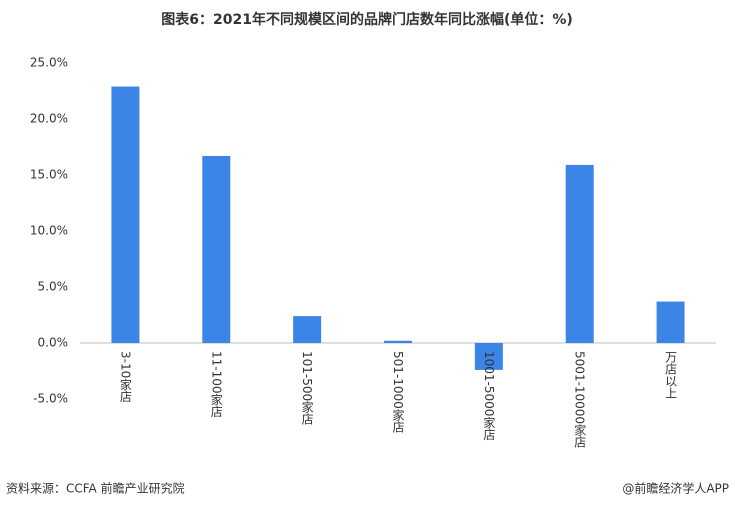  I want to click on x-tick-label: 501-1000家店, so click(398, 392).